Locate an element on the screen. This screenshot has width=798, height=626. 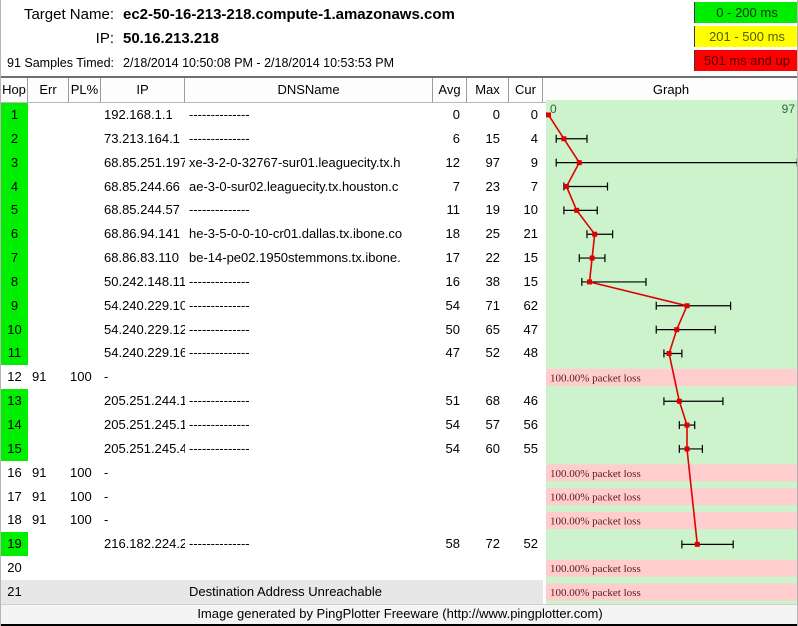
avg-cell: 17 is located at coordinates (452, 258).